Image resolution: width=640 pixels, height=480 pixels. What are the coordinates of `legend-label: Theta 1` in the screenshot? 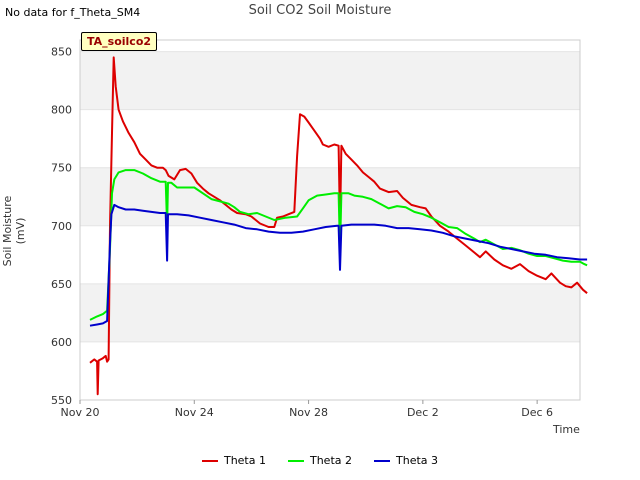 It's located at (244, 460).